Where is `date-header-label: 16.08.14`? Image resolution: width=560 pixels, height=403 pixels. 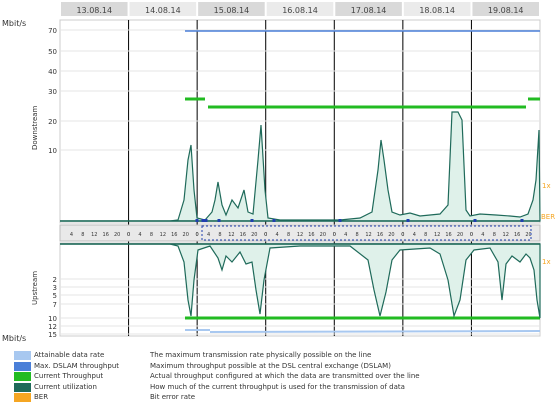
date-header-label: 16.08.14 is located at coordinates (300, 10).